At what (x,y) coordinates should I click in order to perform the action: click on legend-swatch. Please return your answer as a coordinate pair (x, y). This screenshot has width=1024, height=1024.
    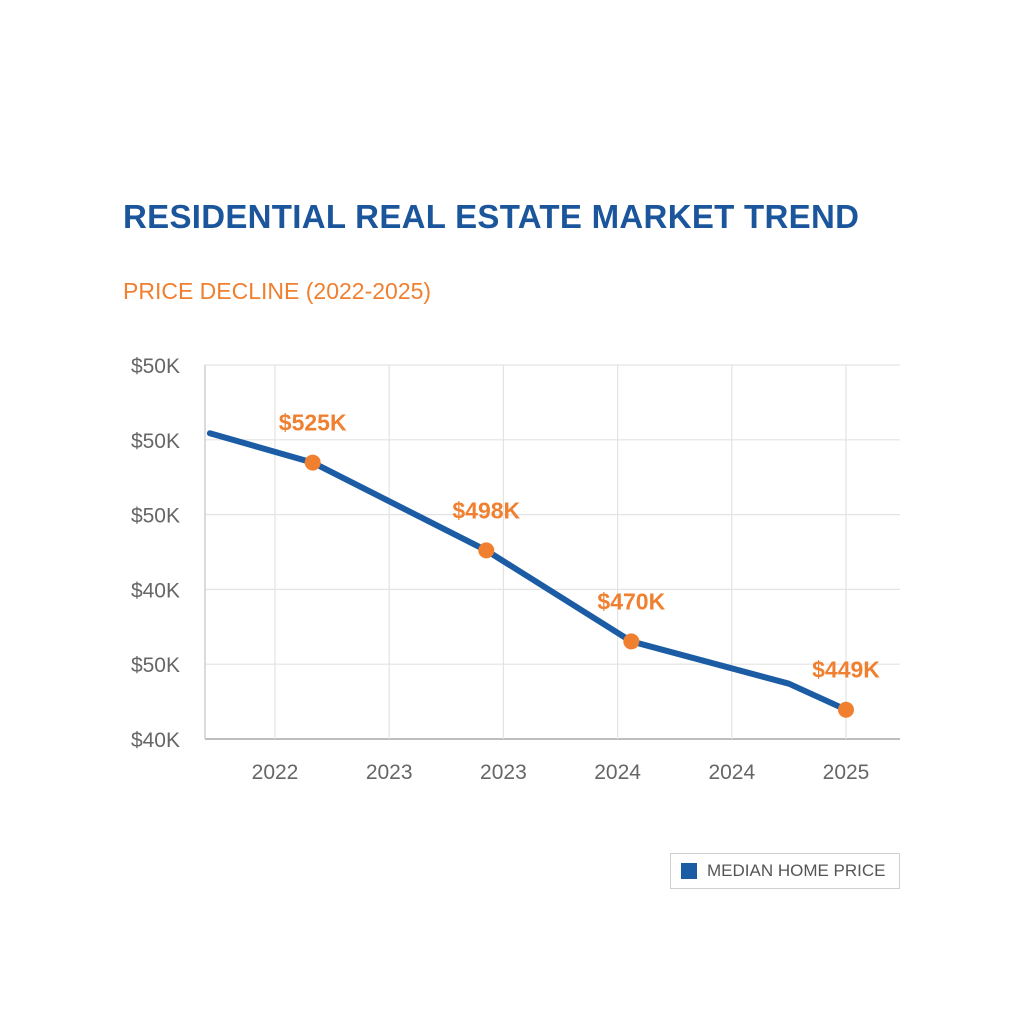
    Looking at the image, I should click on (689, 871).